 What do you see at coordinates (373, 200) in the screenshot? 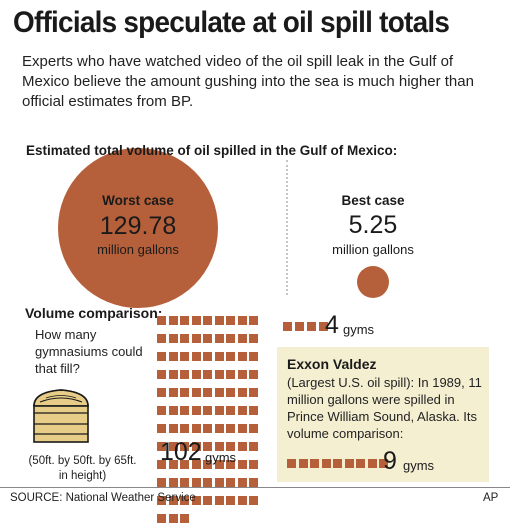
I see `best-case-label: Best case` at bounding box center [373, 200].